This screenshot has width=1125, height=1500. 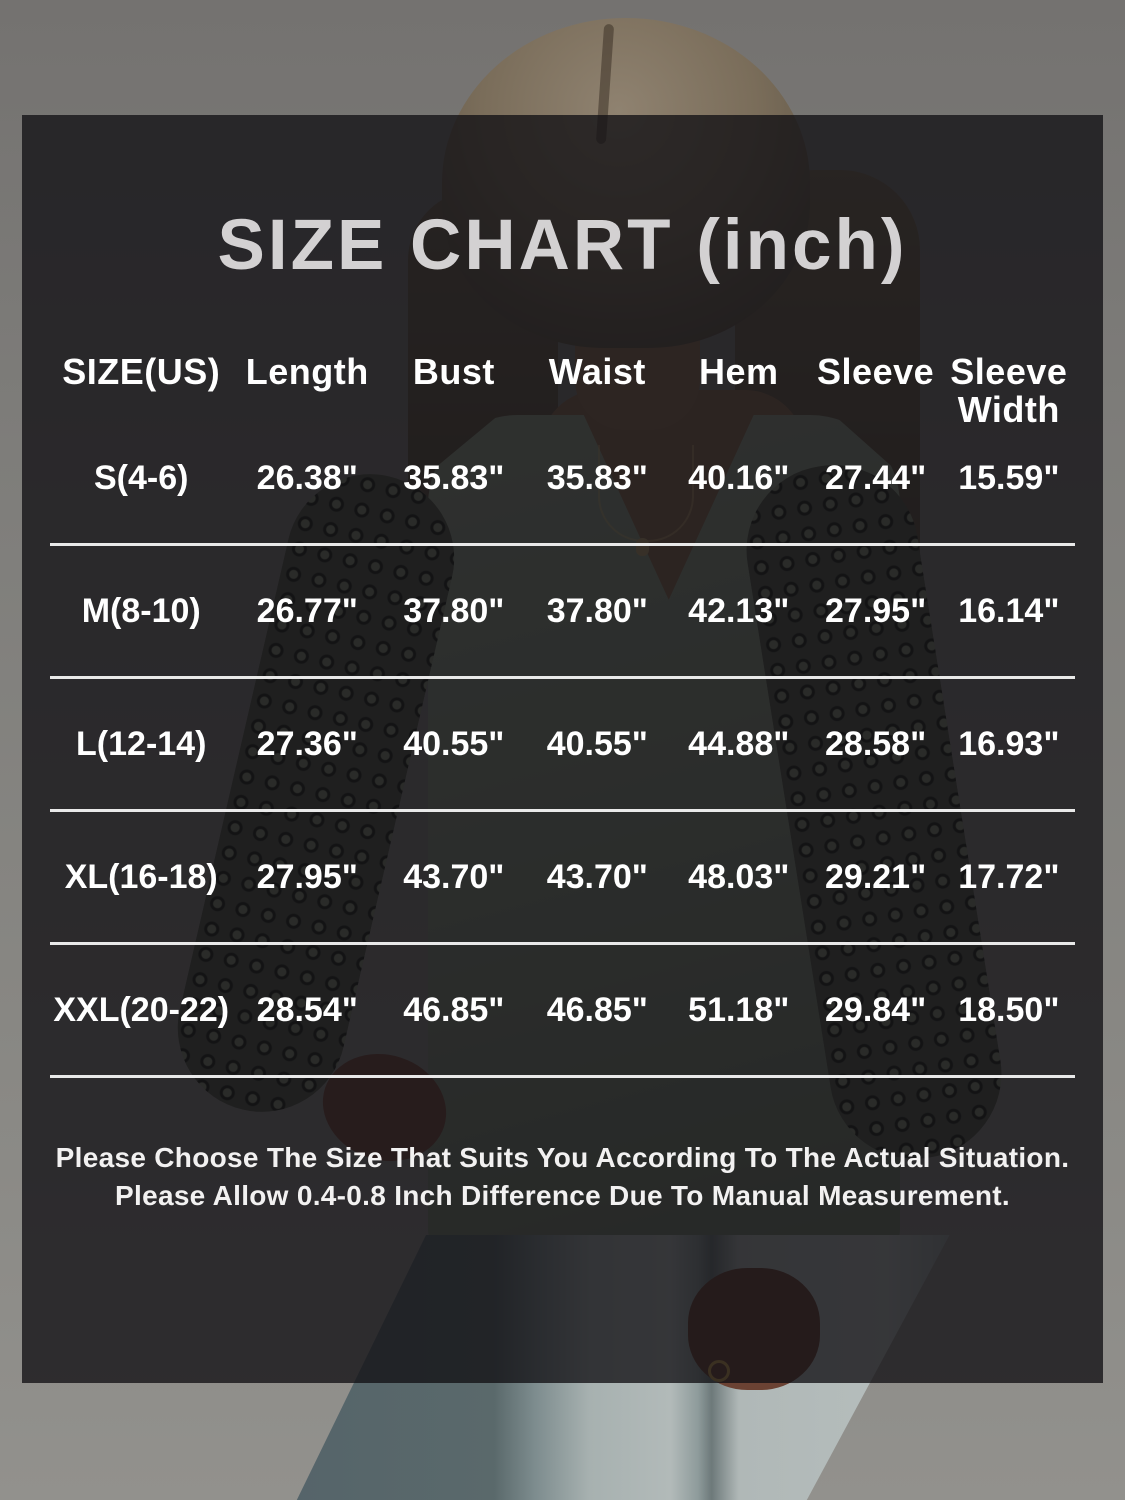 I want to click on measurement-value: 40.16", so click(x=739, y=477).